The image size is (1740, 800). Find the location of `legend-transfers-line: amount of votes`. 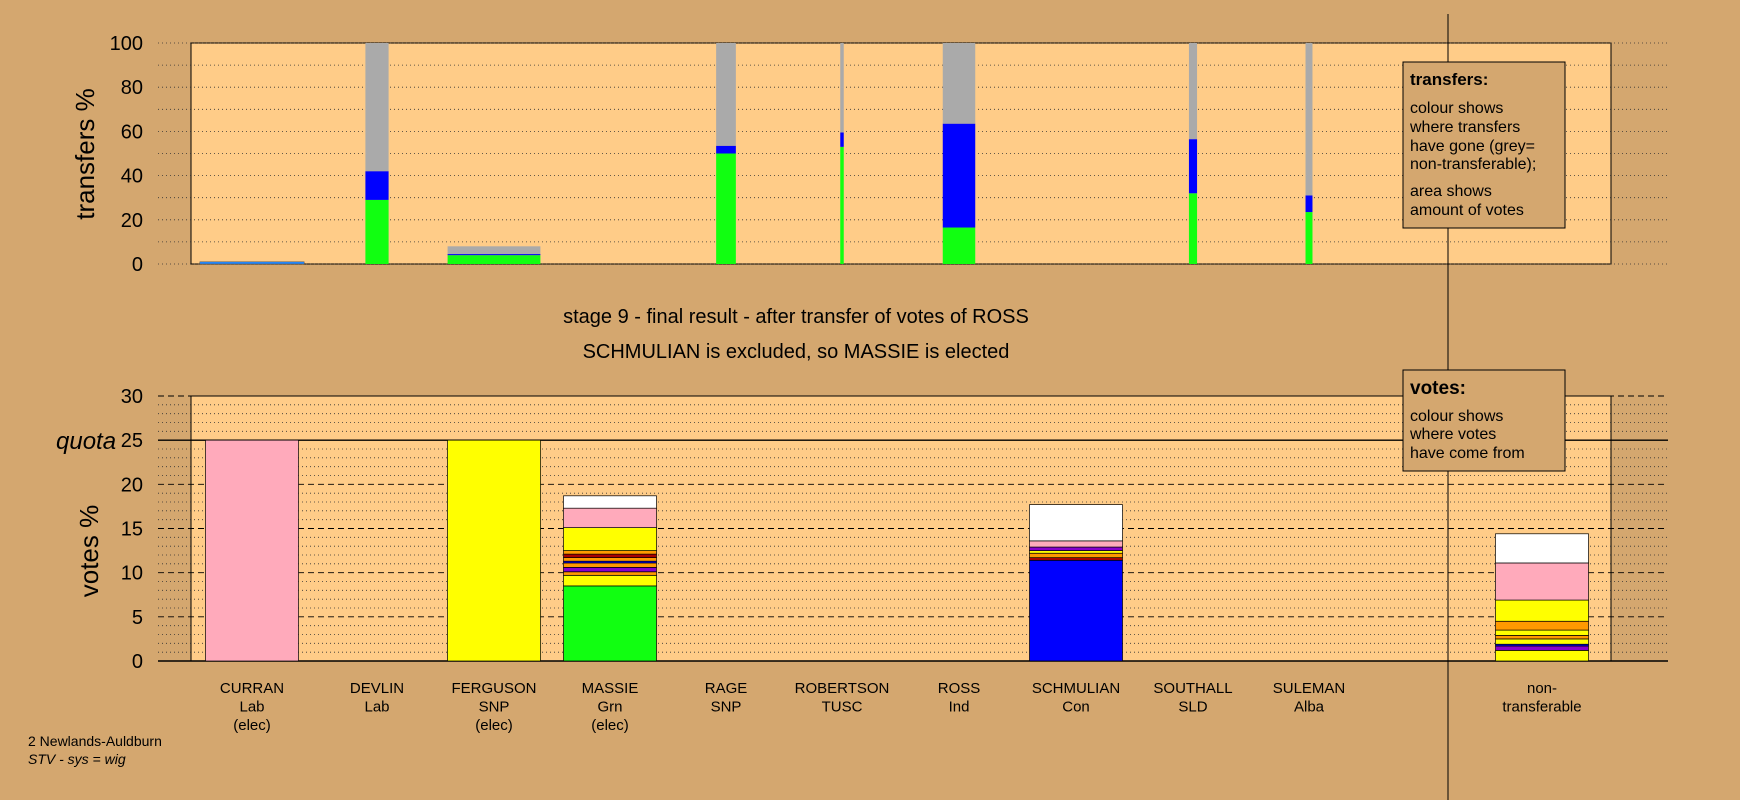

legend-transfers-line: amount of votes is located at coordinates (1467, 210).